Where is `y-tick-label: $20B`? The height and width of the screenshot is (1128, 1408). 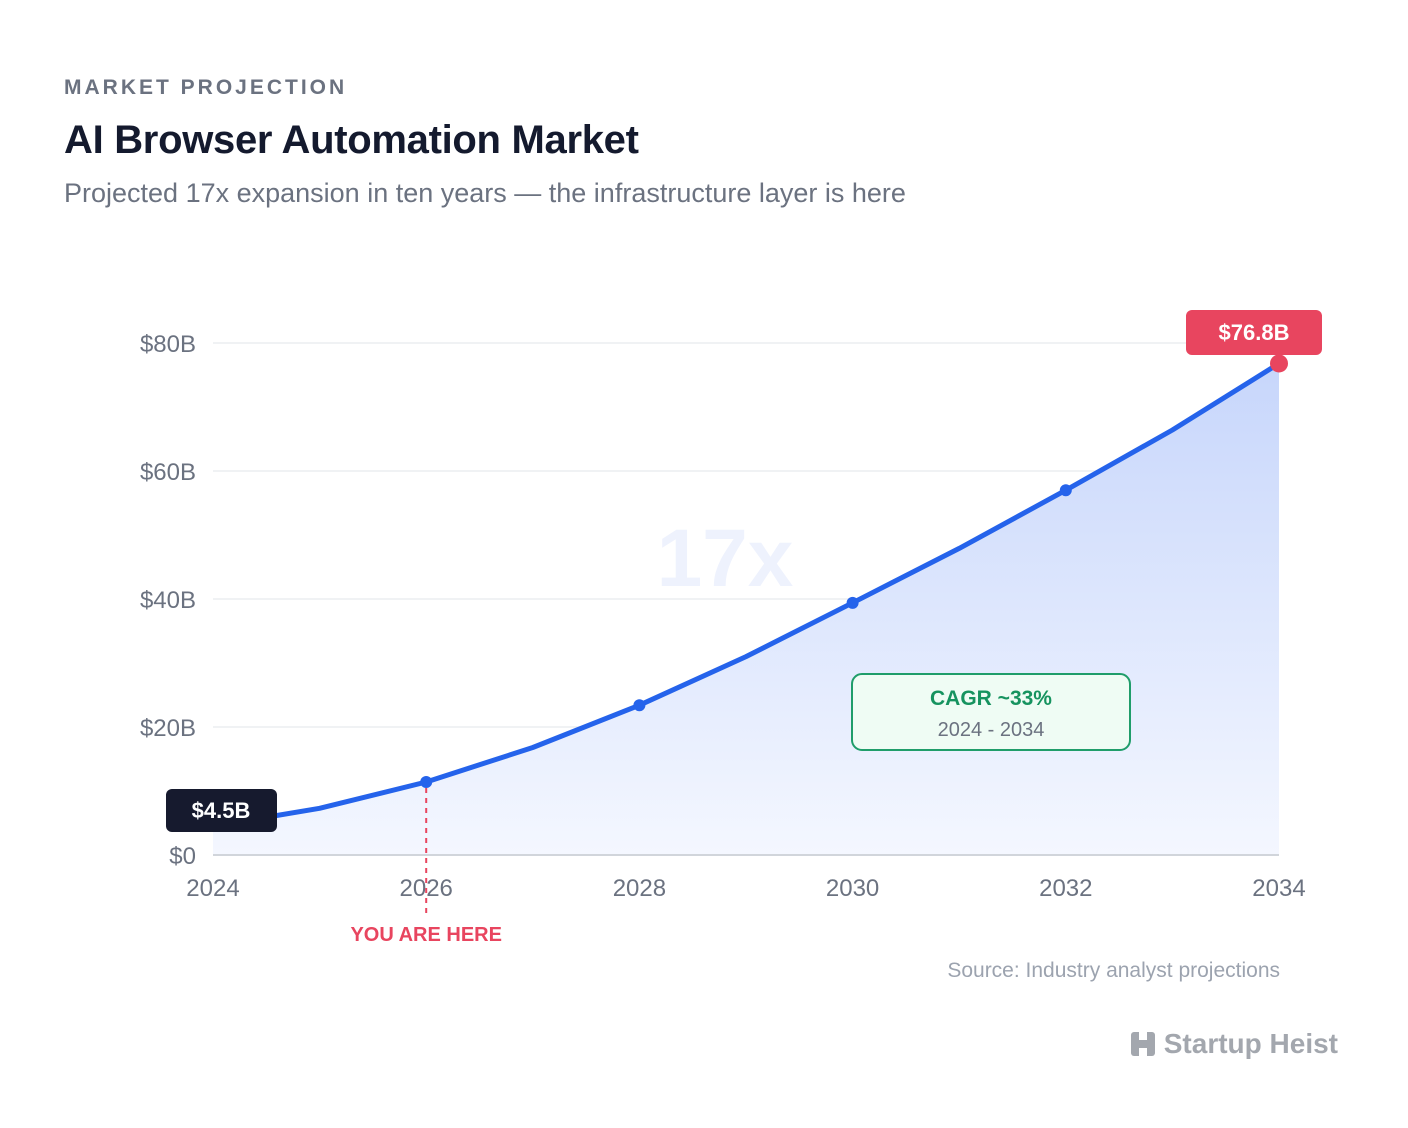
y-tick-label: $20B is located at coordinates (168, 728).